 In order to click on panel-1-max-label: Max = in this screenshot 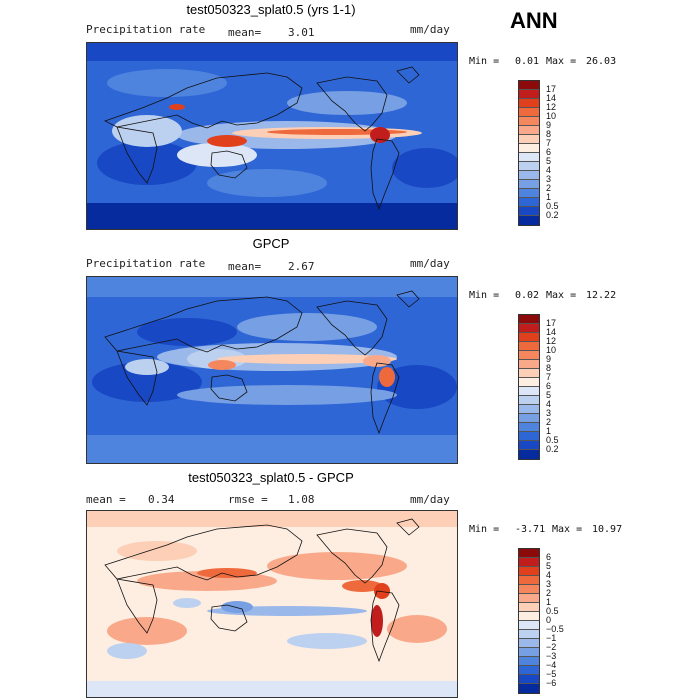, I will do `click(561, 61)`.